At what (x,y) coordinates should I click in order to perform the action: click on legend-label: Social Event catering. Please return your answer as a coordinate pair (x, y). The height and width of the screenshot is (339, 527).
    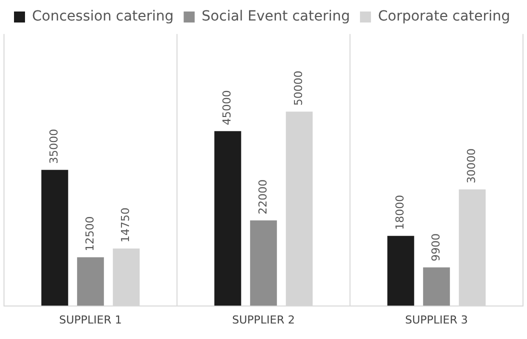
    Looking at the image, I should click on (276, 16).